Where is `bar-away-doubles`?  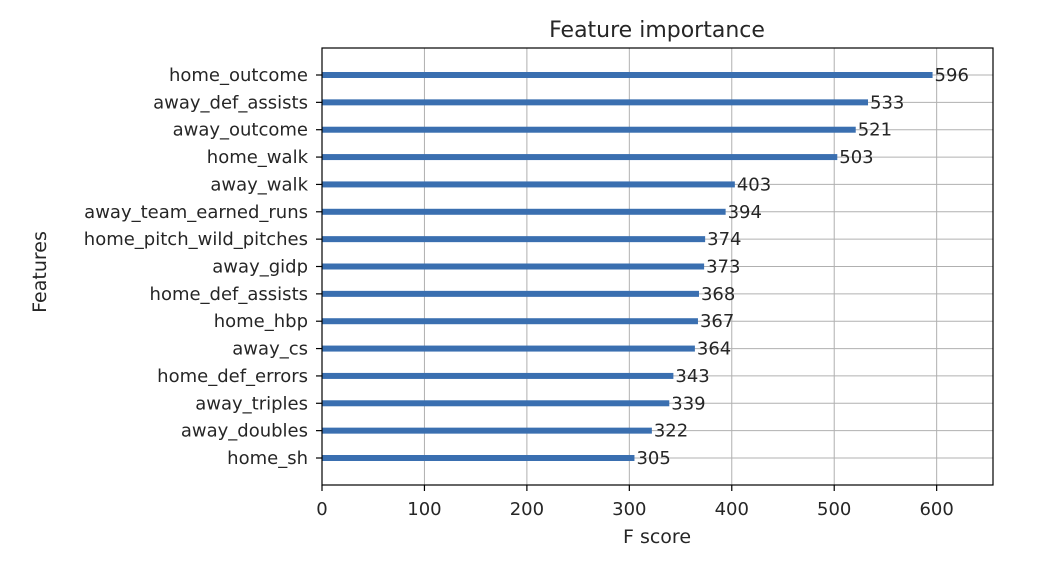
bar-away-doubles is located at coordinates (487, 430).